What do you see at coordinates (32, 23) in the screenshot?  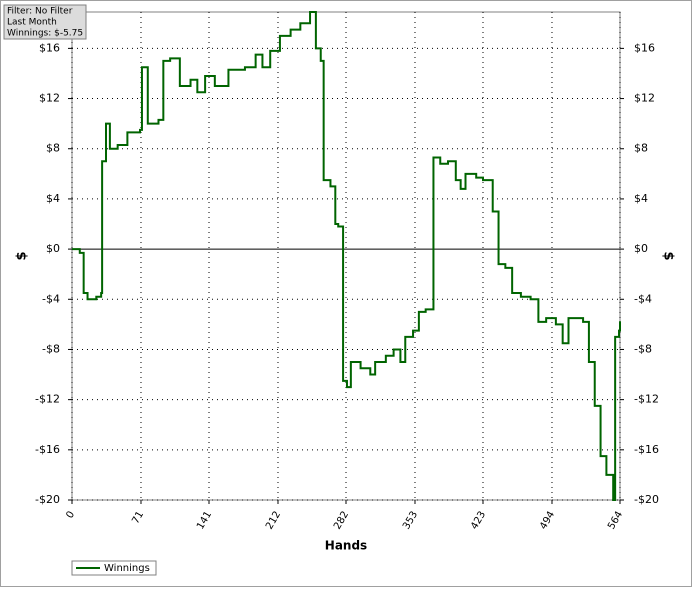 I see `annotation: Last Month` at bounding box center [32, 23].